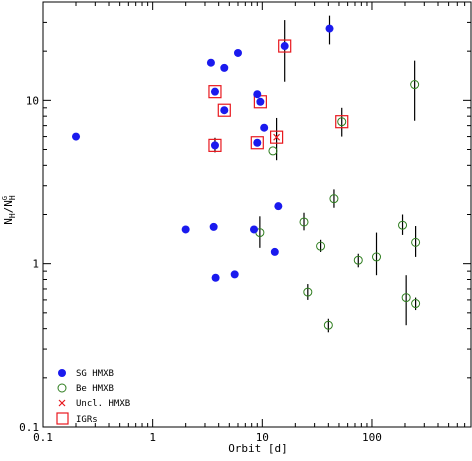 This screenshot has height=461, width=472. I want to click on legend-uncl-label: Uncl. HMXB, so click(103, 404).